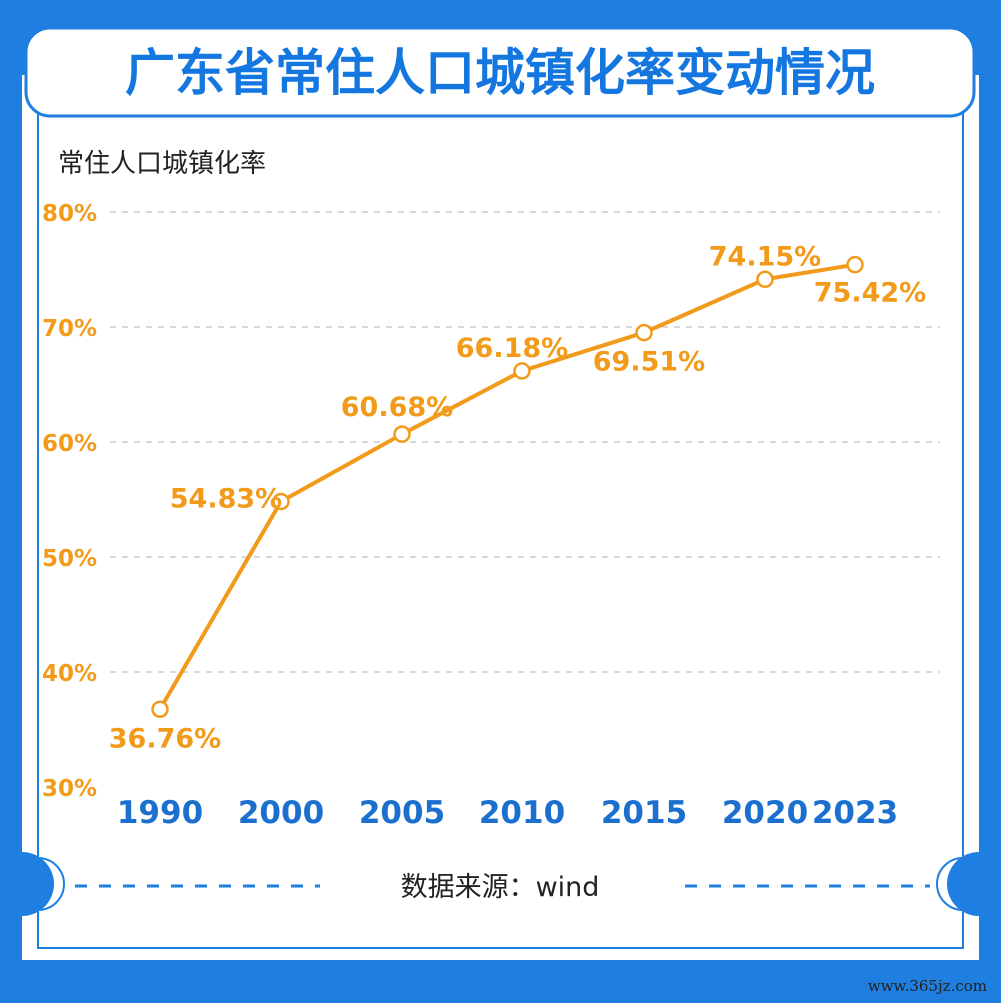  I want to click on x-tick-label: 2023, so click(855, 813).